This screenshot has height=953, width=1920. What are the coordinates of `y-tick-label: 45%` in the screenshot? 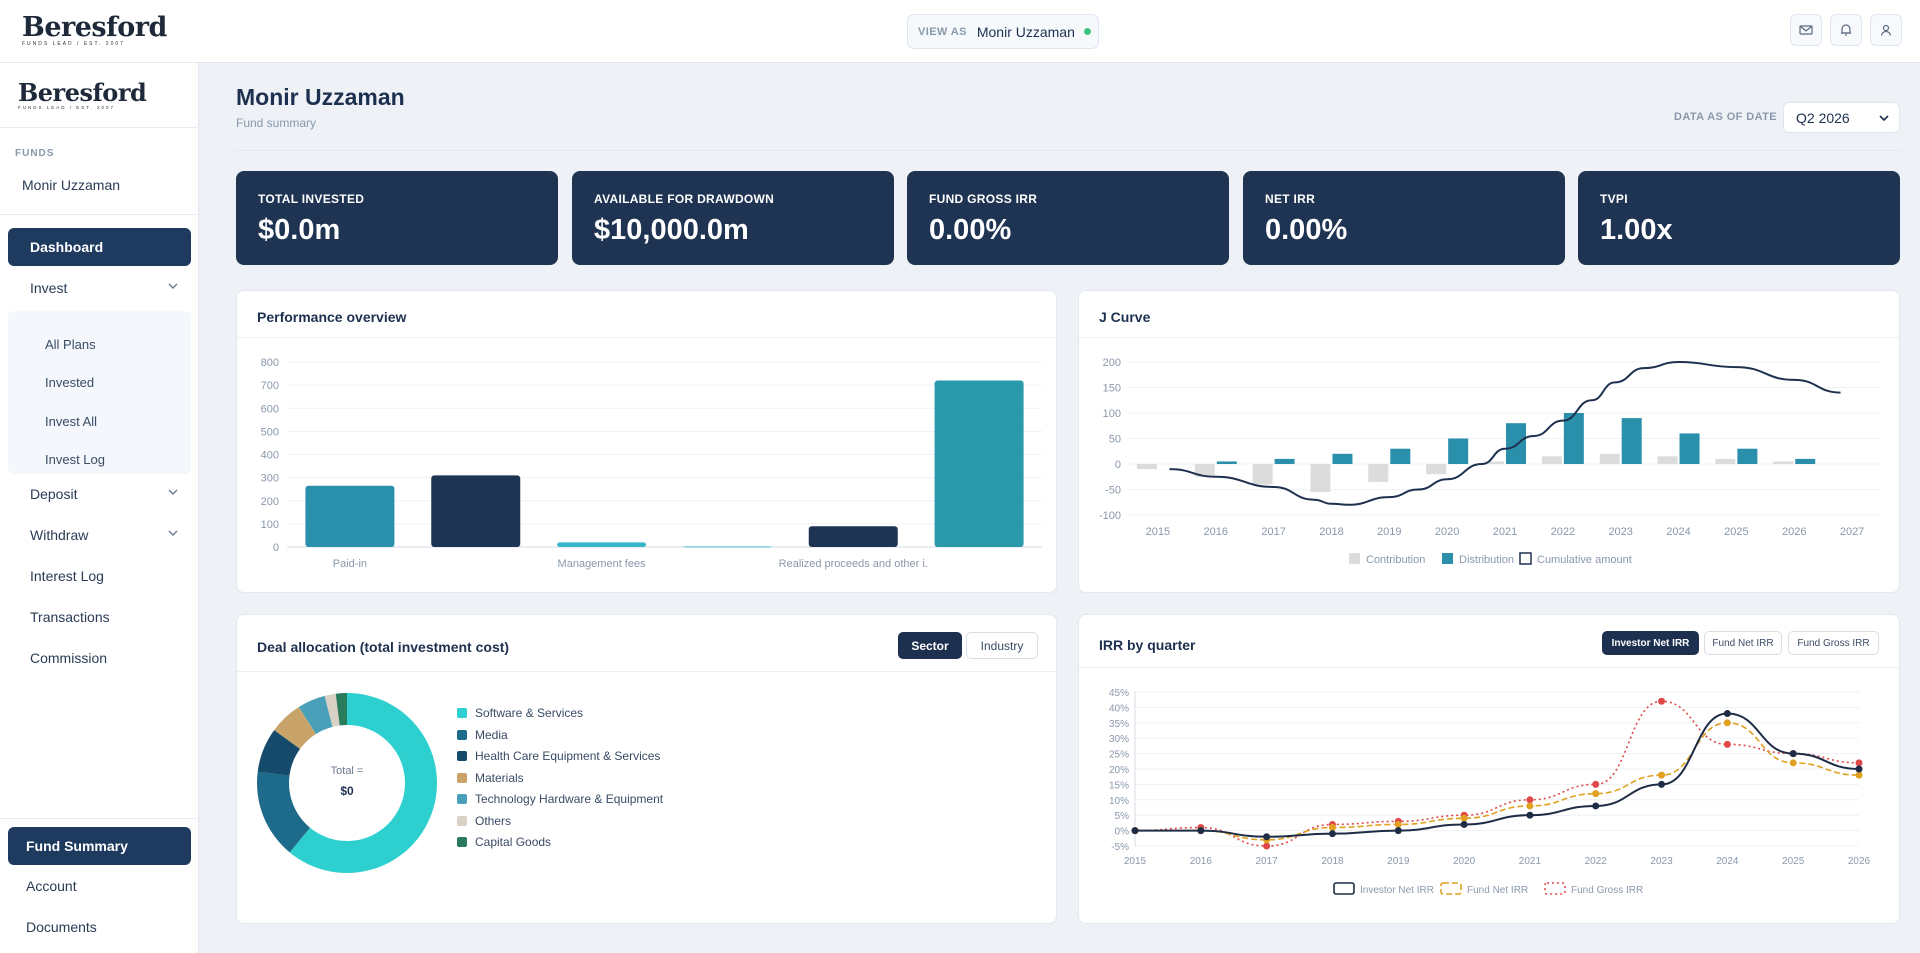 It's located at (1119, 693).